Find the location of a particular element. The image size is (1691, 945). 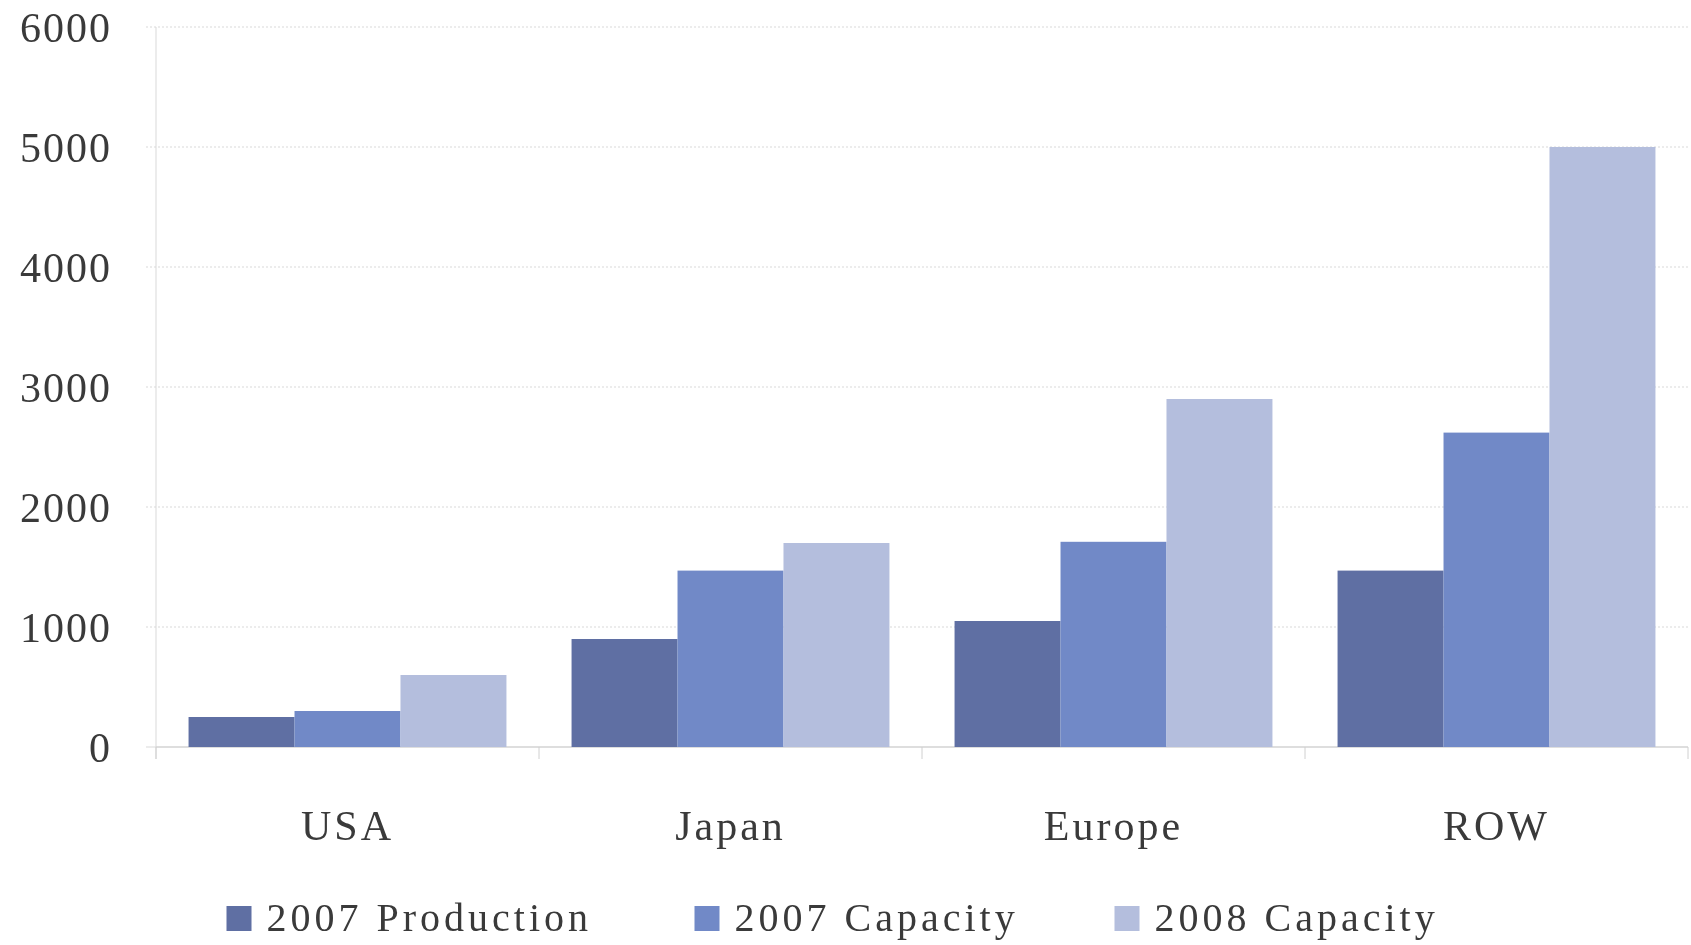

legend-label: 2008 Capacity is located at coordinates (1296, 917).